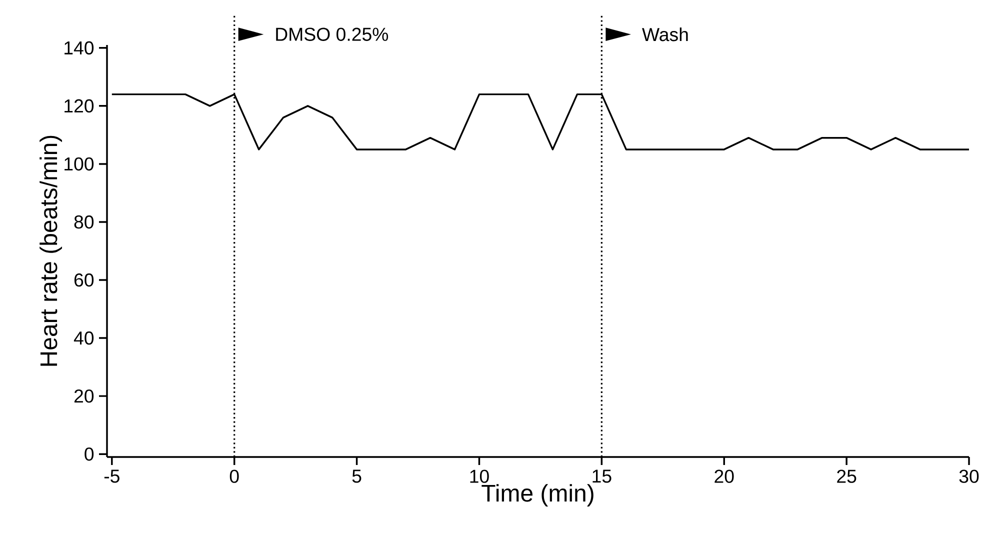 This screenshot has height=543, width=989. I want to click on x-tick-label: 15, so click(602, 476).